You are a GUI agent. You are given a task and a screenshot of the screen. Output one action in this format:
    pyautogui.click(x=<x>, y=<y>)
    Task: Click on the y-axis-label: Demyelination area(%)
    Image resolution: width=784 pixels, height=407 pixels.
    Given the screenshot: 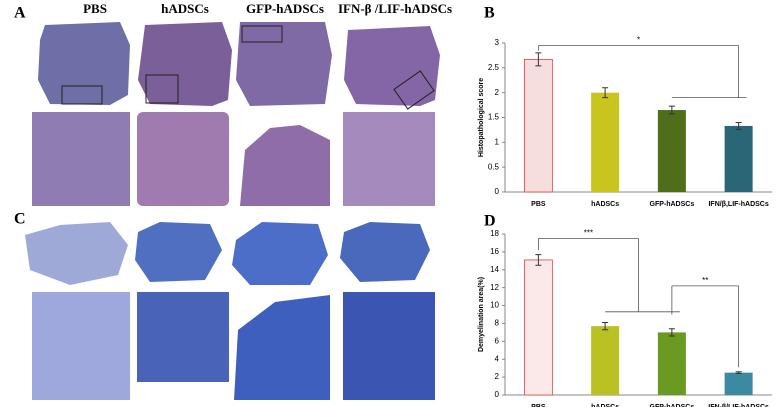 What is the action you would take?
    pyautogui.click(x=481, y=314)
    